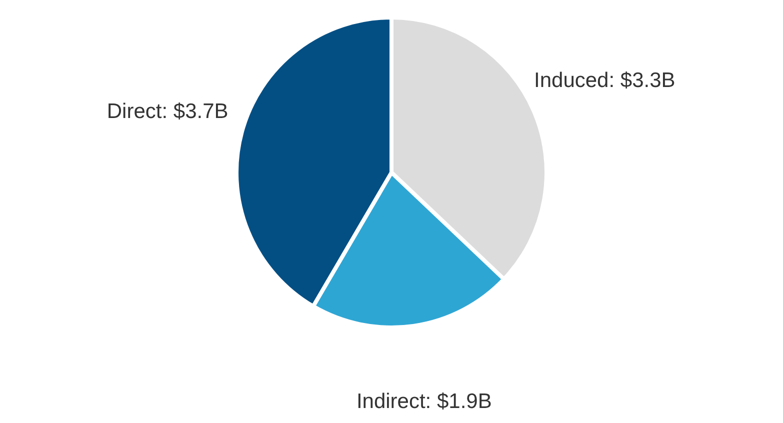  Describe the element at coordinates (167, 111) in the screenshot. I see `slice-label: Direct: $3.7B` at that location.